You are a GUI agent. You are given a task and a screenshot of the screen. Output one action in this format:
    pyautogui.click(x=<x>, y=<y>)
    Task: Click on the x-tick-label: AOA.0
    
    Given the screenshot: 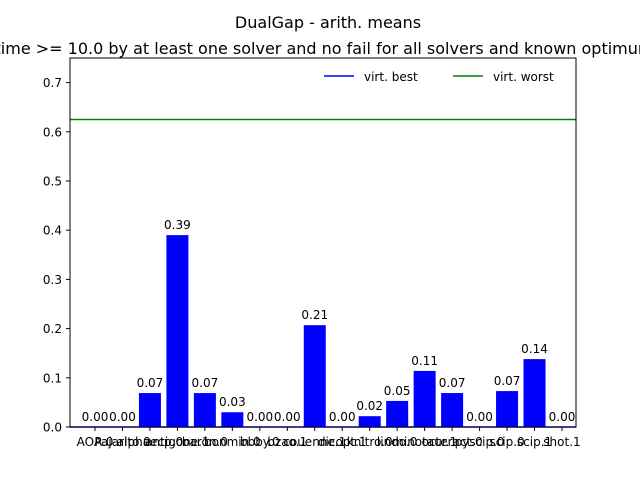 What is the action you would take?
    pyautogui.click(x=95, y=442)
    